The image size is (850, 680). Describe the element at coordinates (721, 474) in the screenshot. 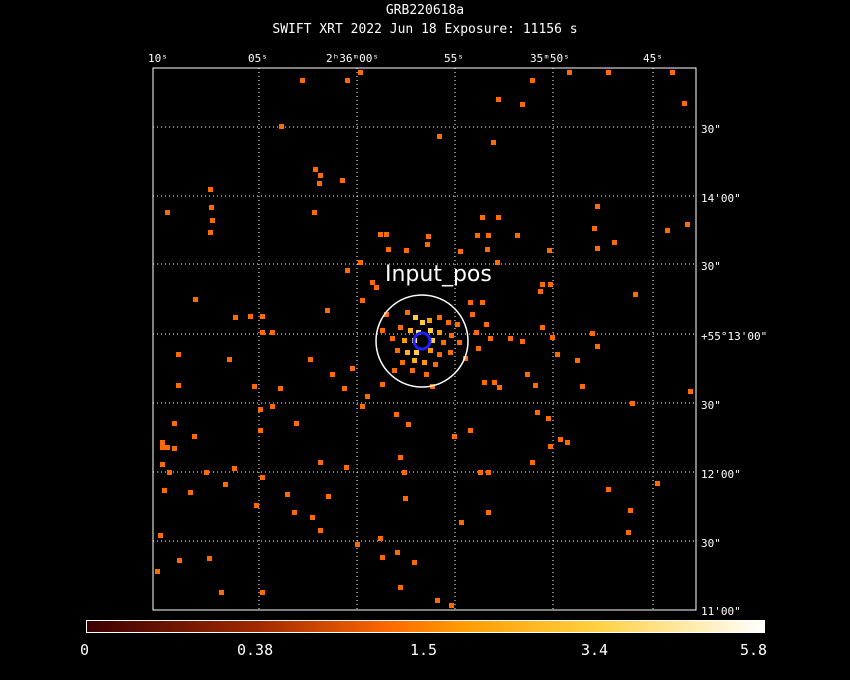

I see `dec-tick-label: 12'00"` at that location.